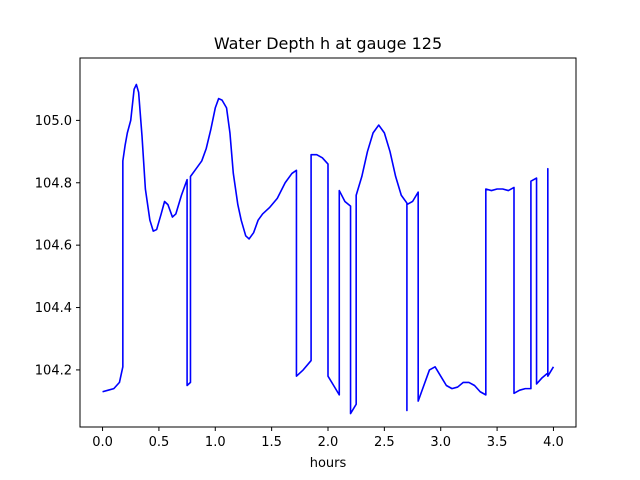 Image resolution: width=640 pixels, height=480 pixels. Describe the element at coordinates (53, 370) in the screenshot. I see `y-tick-label: 104.2` at that location.